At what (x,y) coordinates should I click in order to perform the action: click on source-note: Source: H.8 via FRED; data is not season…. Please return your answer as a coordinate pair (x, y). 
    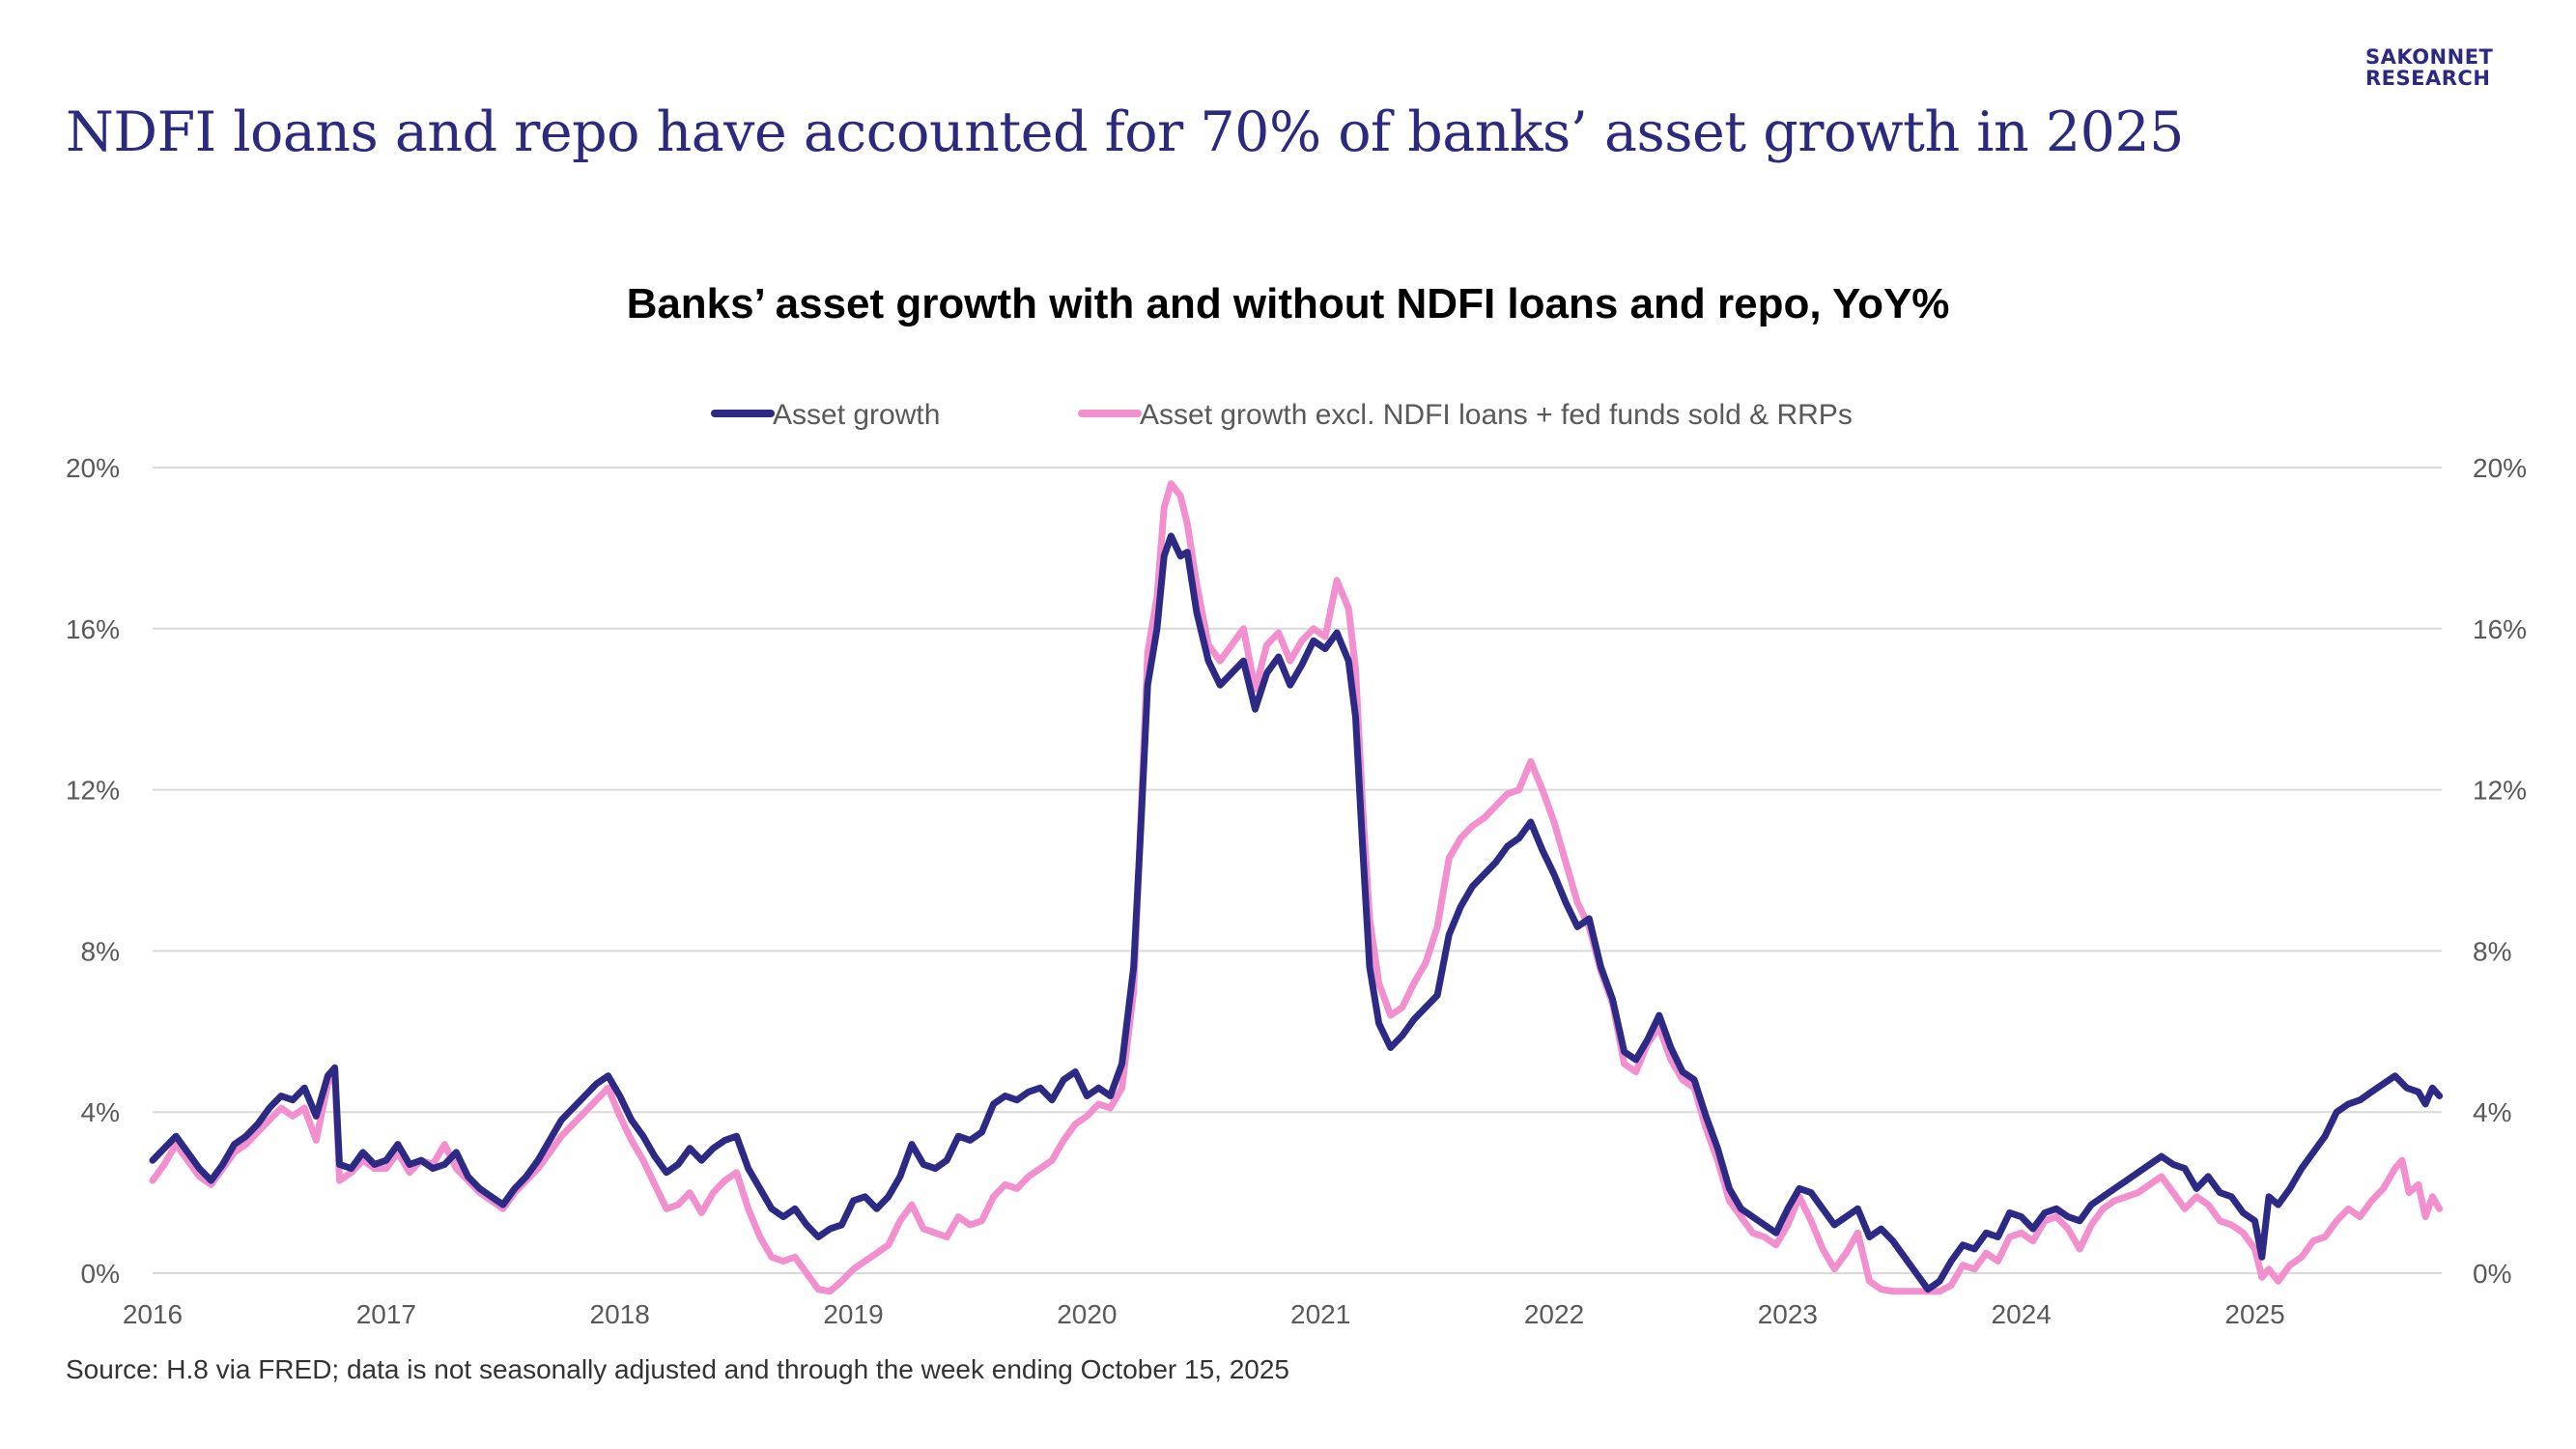
    Looking at the image, I should click on (677, 1369).